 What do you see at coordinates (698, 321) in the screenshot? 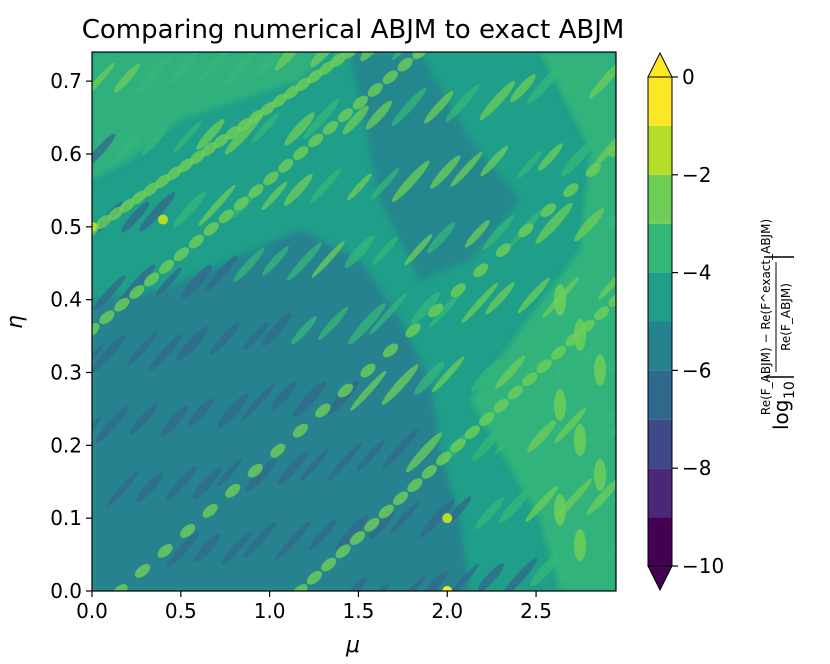
I see `colorbar-ticks: 0 −2 −4 −6 −8 −10` at bounding box center [698, 321].